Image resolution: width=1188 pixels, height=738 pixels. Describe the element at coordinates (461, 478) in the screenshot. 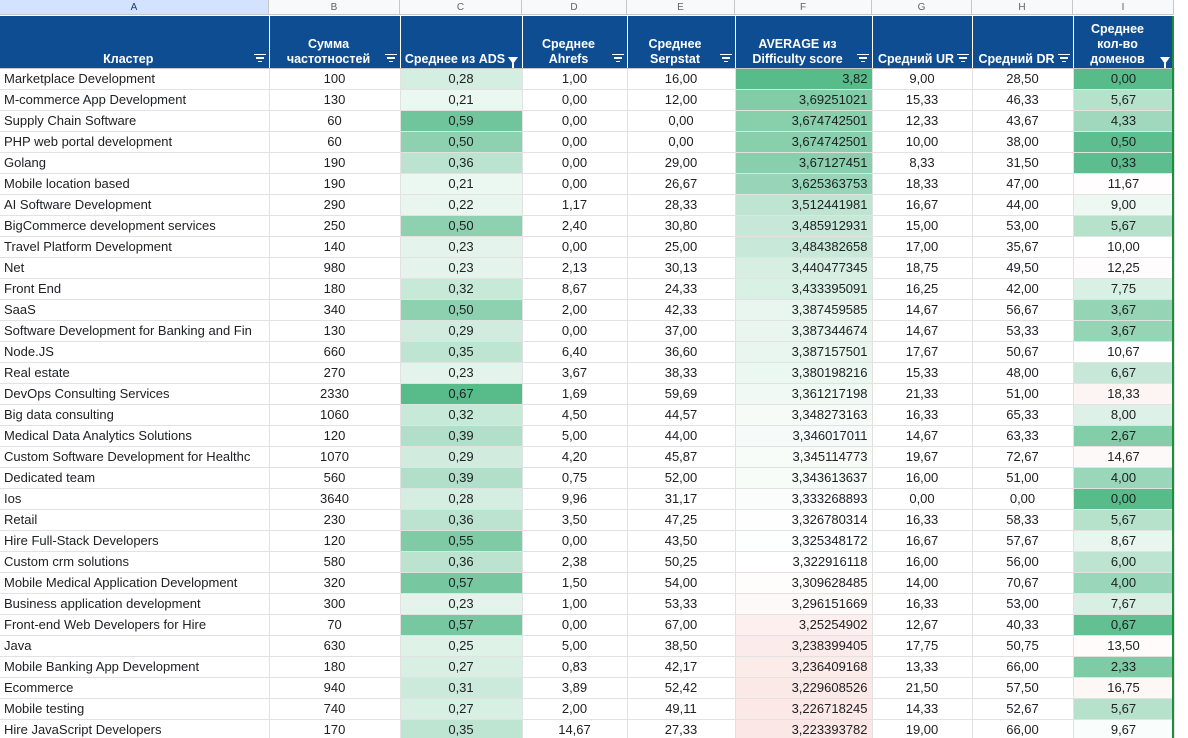

I see `cell-ads: 0,39` at that location.